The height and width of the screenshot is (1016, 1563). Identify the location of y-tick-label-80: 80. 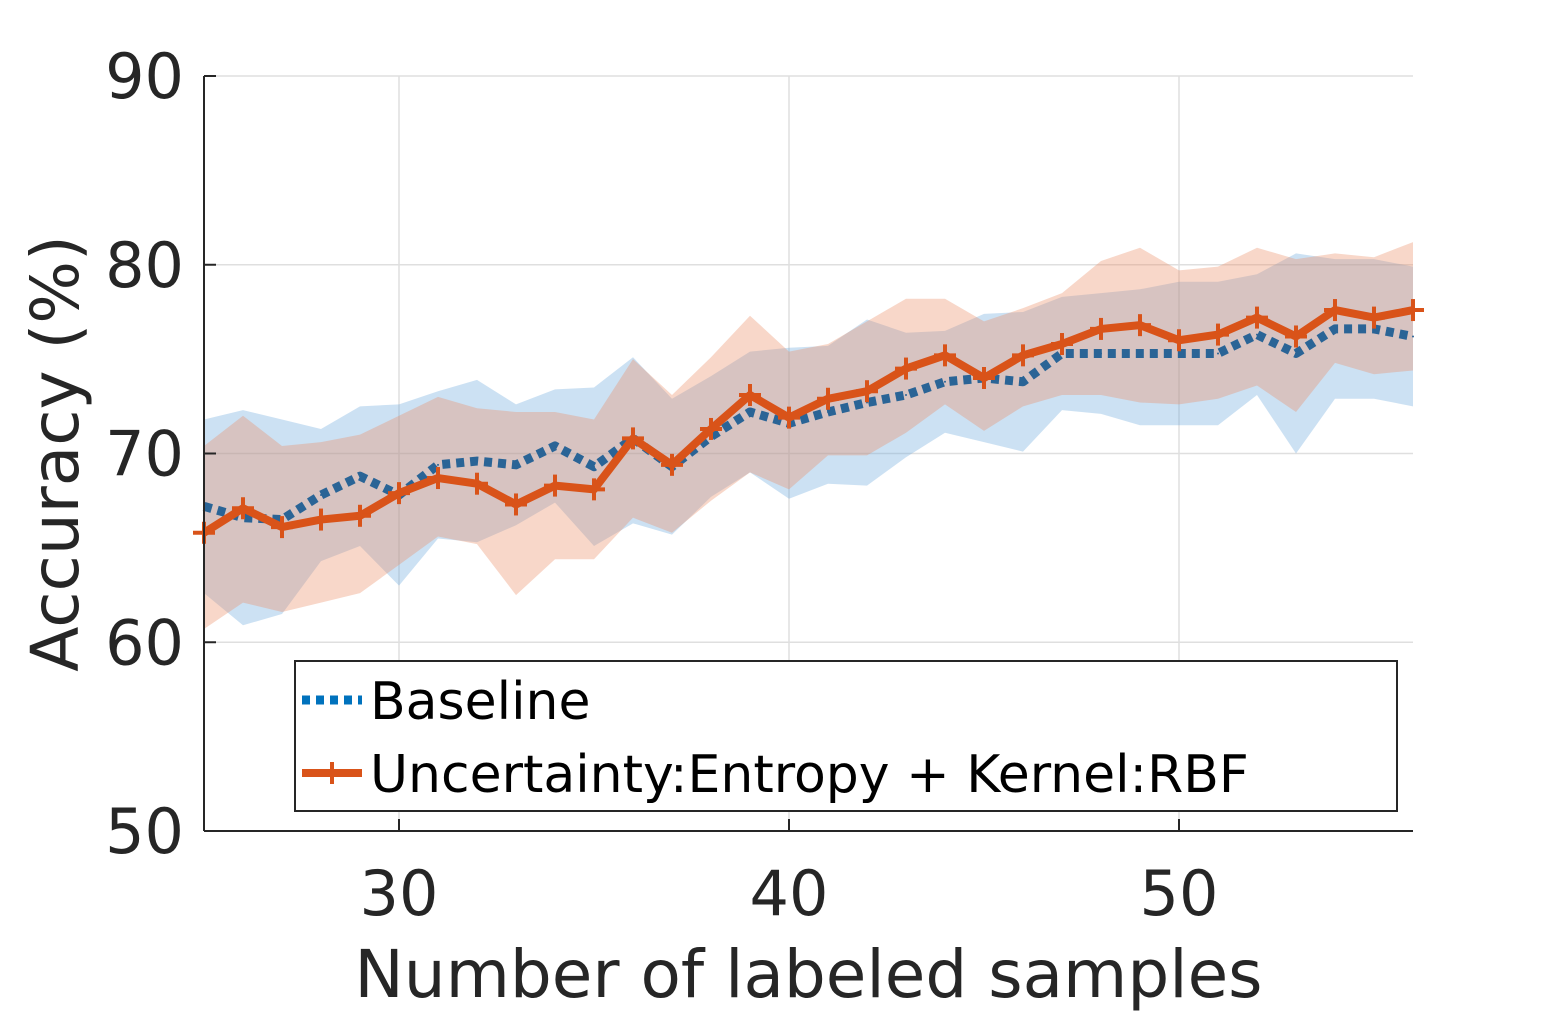
(144, 265).